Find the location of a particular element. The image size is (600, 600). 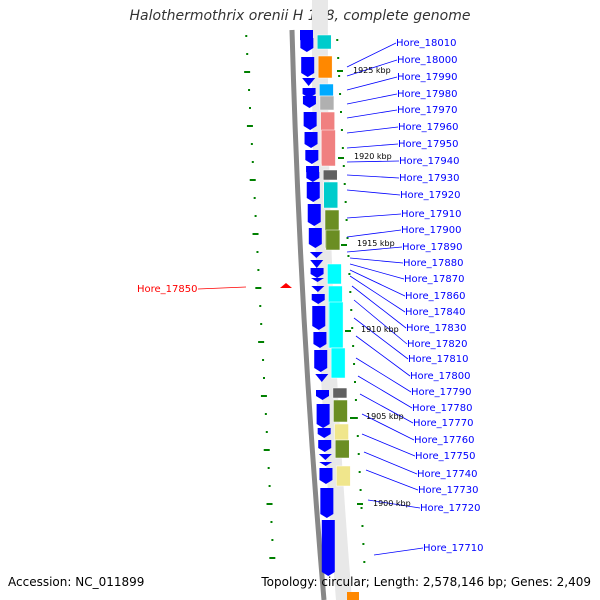

gene-label: Hore_17710 is located at coordinates (453, 548).